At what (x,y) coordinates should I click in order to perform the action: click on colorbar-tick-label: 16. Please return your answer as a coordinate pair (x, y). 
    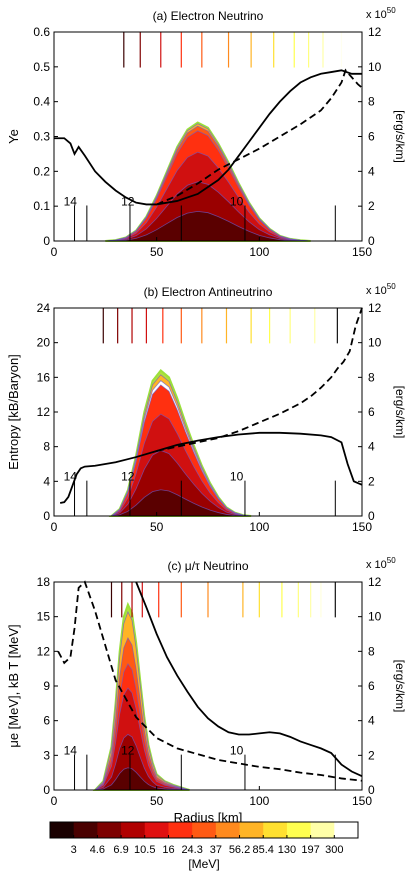
    Looking at the image, I should click on (168, 850).